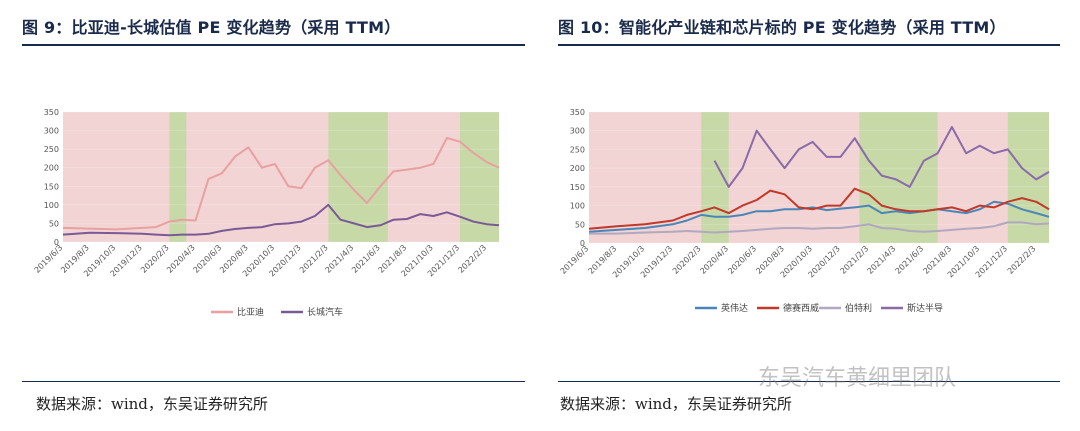 Image resolution: width=1080 pixels, height=431 pixels. Describe the element at coordinates (325, 312) in the screenshot. I see `left-legend-label: 长城汽车` at that location.